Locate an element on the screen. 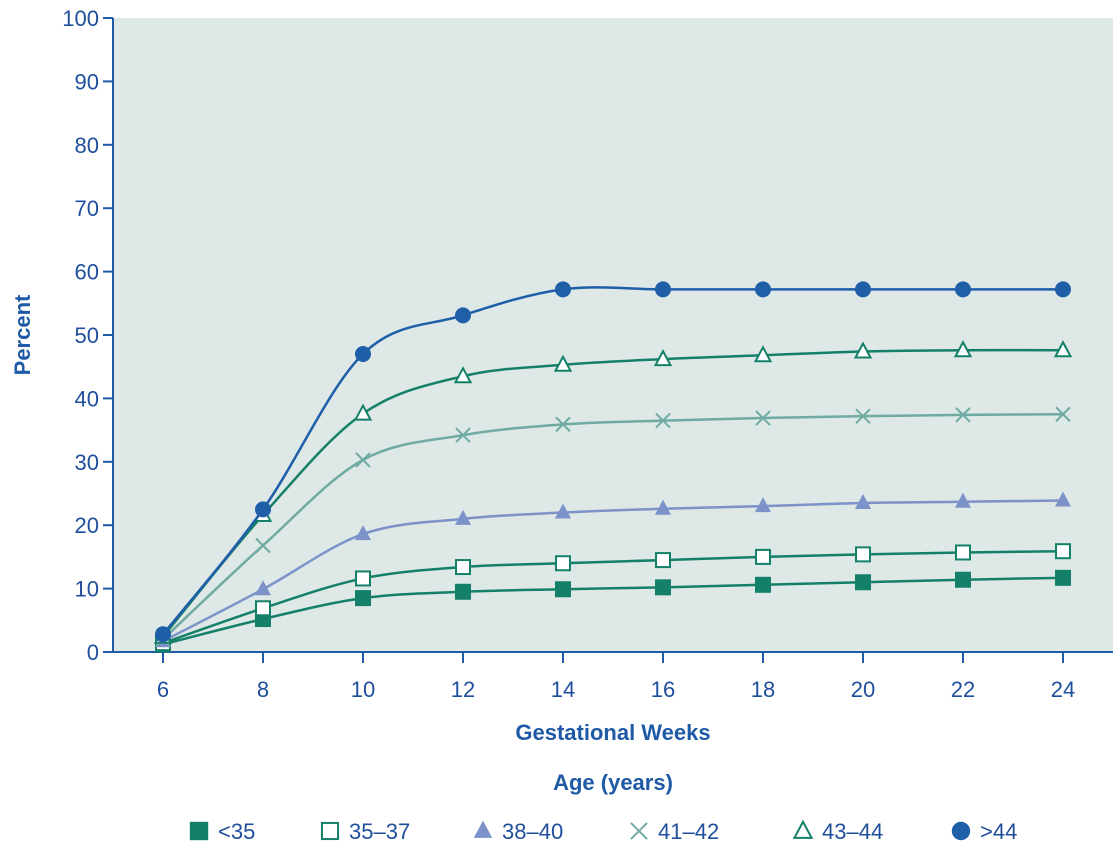 The height and width of the screenshot is (847, 1113). legend-label: 38–40 is located at coordinates (532, 831).